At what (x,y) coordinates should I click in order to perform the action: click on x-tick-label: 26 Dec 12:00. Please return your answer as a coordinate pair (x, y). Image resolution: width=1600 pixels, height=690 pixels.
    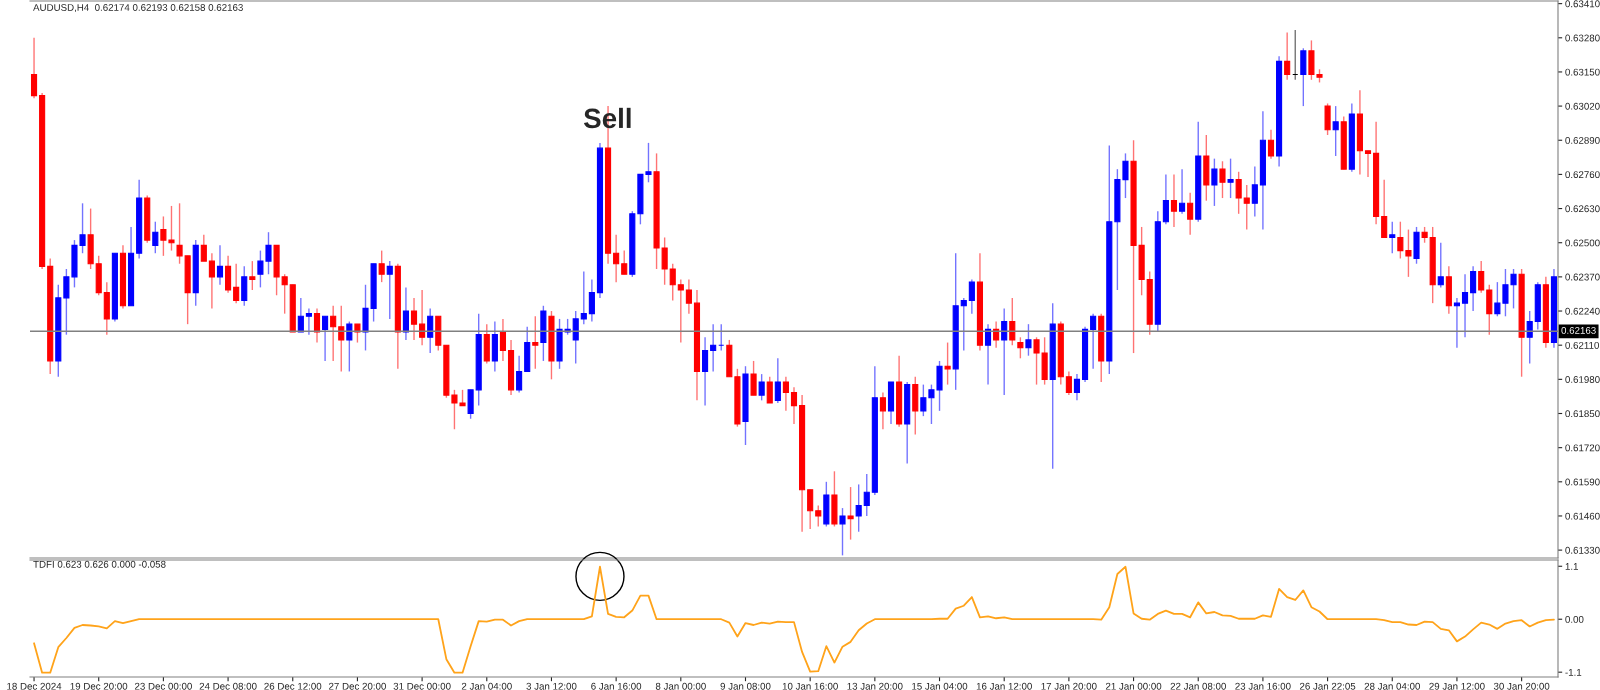
    Looking at the image, I should click on (293, 686).